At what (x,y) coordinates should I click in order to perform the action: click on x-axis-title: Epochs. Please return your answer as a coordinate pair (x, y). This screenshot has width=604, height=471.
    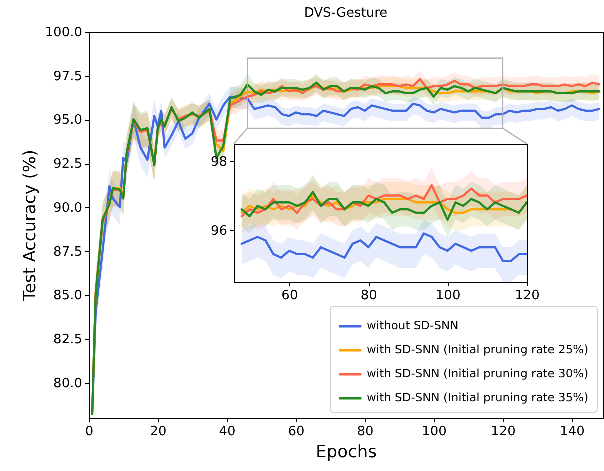
    Looking at the image, I should click on (347, 452).